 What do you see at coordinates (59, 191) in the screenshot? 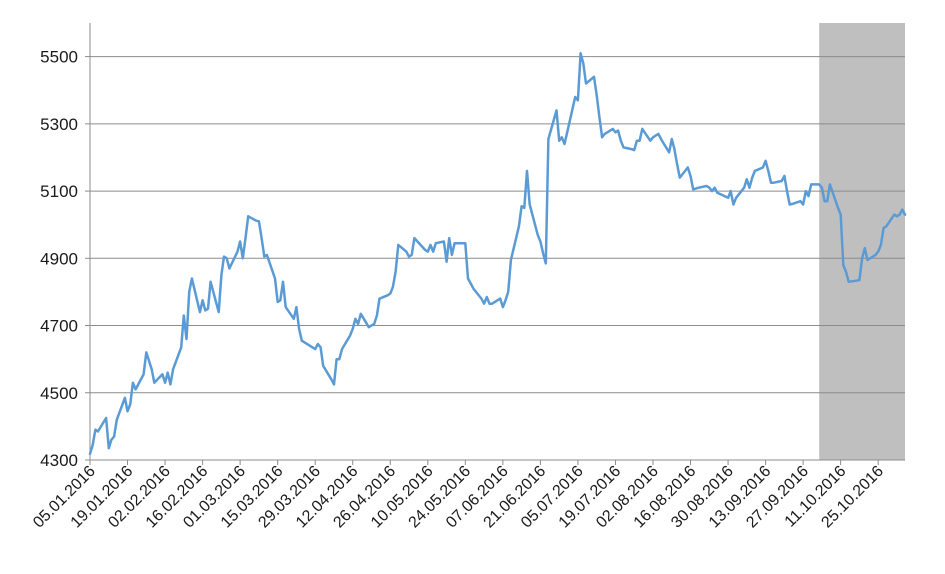
I see `y-tick-label: 5100` at bounding box center [59, 191].